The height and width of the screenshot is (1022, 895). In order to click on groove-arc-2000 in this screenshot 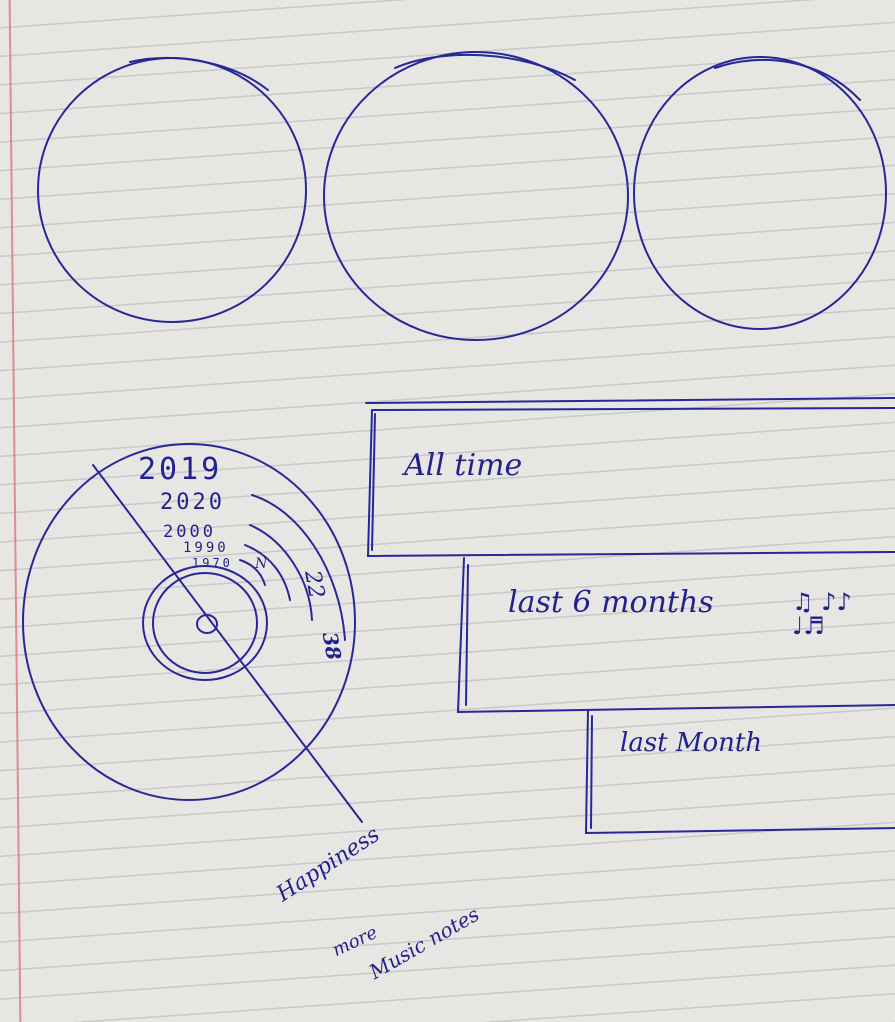, I will do `click(281, 572)`.